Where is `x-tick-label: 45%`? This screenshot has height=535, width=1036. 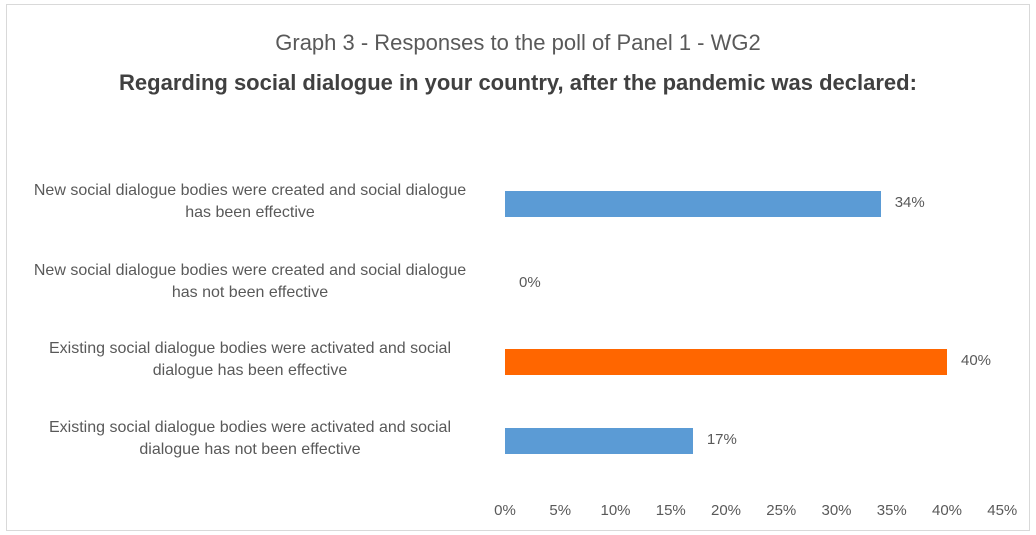 x-tick-label: 45% is located at coordinates (1002, 510).